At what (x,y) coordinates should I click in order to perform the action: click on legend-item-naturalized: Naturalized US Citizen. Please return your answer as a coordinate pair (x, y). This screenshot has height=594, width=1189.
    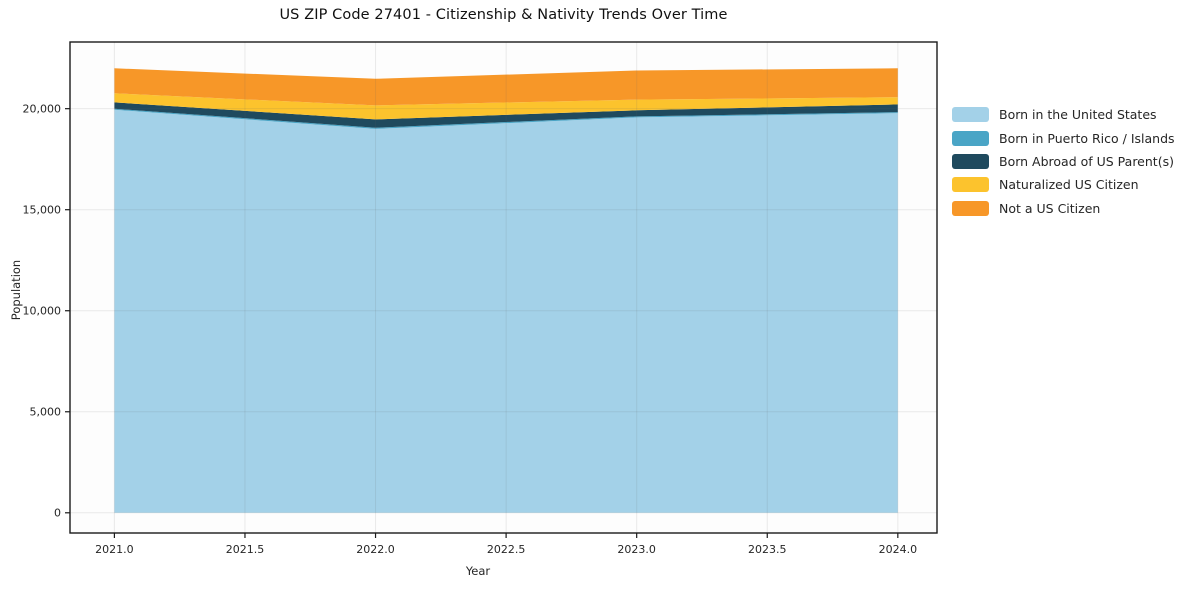
    Looking at the image, I should click on (1063, 184).